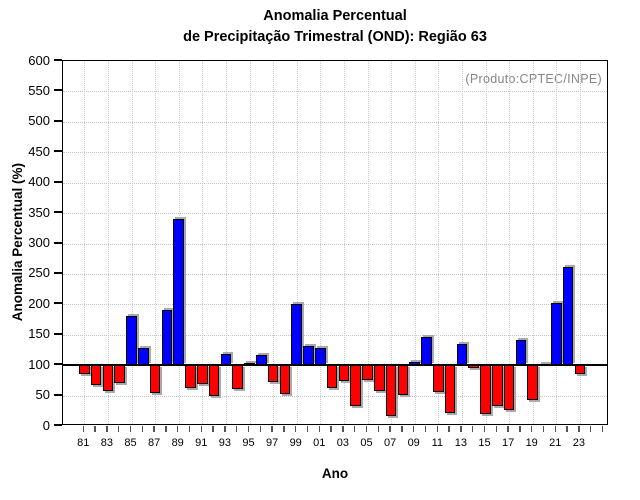  What do you see at coordinates (509, 387) in the screenshot?
I see `bar-2017` at bounding box center [509, 387].